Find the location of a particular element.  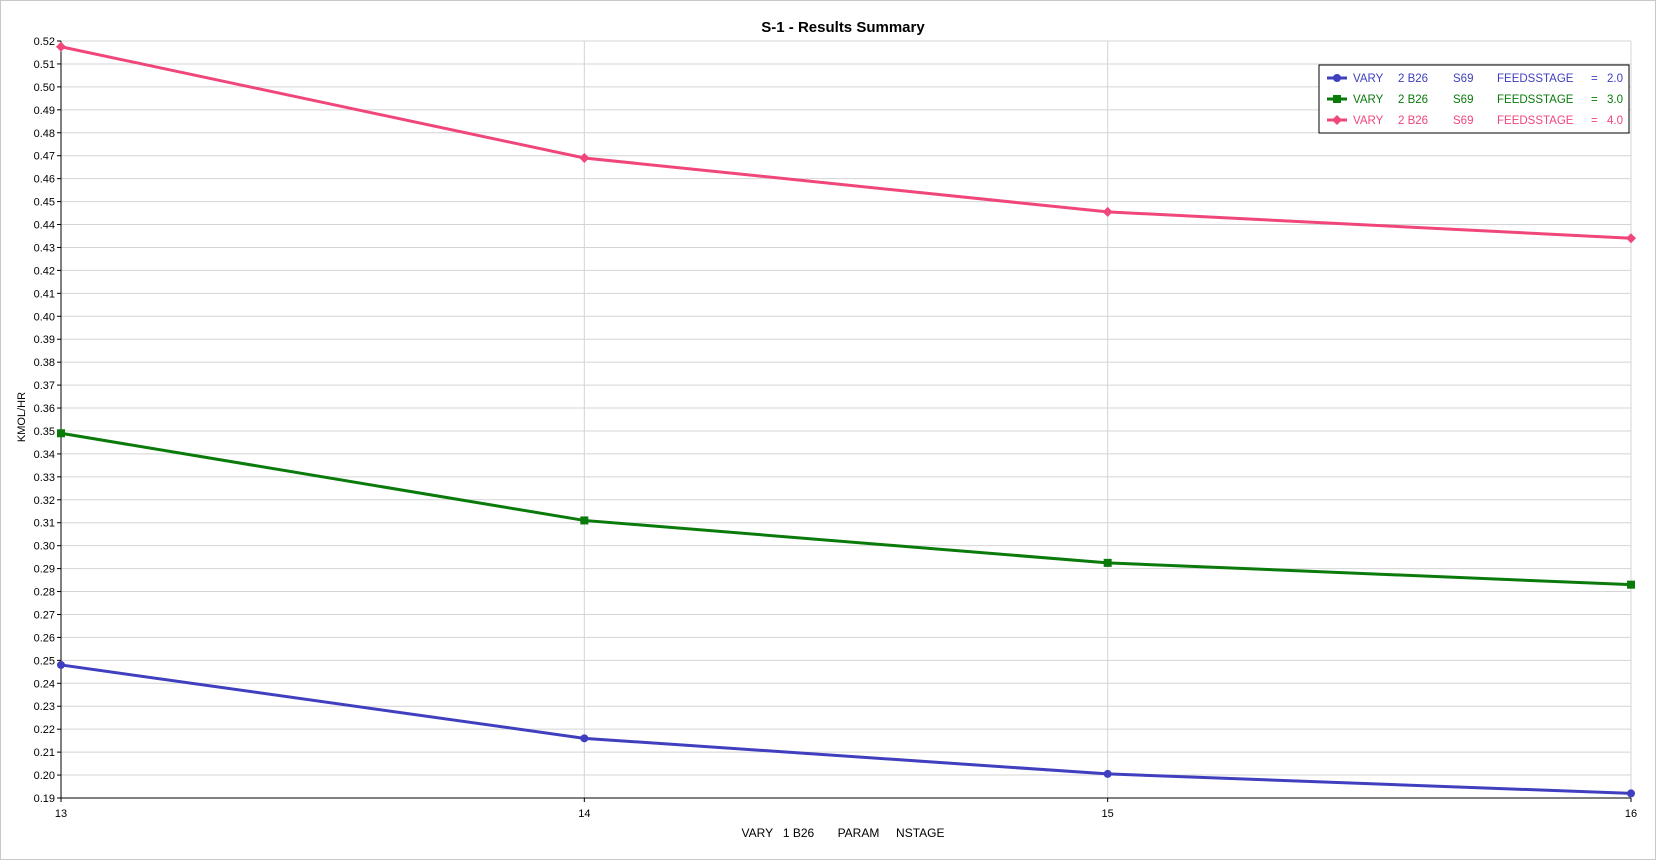

y-tick-label: 0.23 is located at coordinates (44, 707).